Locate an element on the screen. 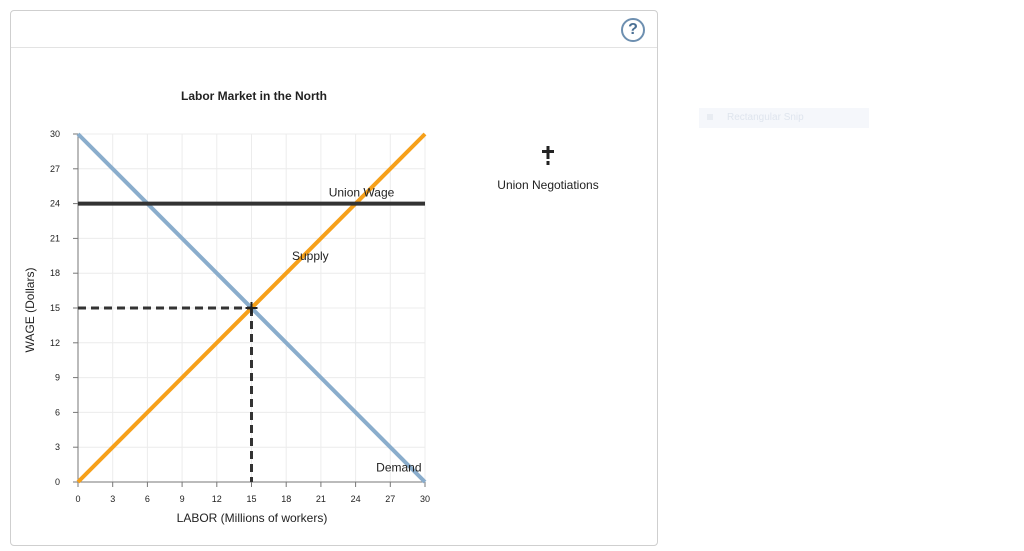 The height and width of the screenshot is (551, 1024). x-tick-label: 27 is located at coordinates (390, 499).